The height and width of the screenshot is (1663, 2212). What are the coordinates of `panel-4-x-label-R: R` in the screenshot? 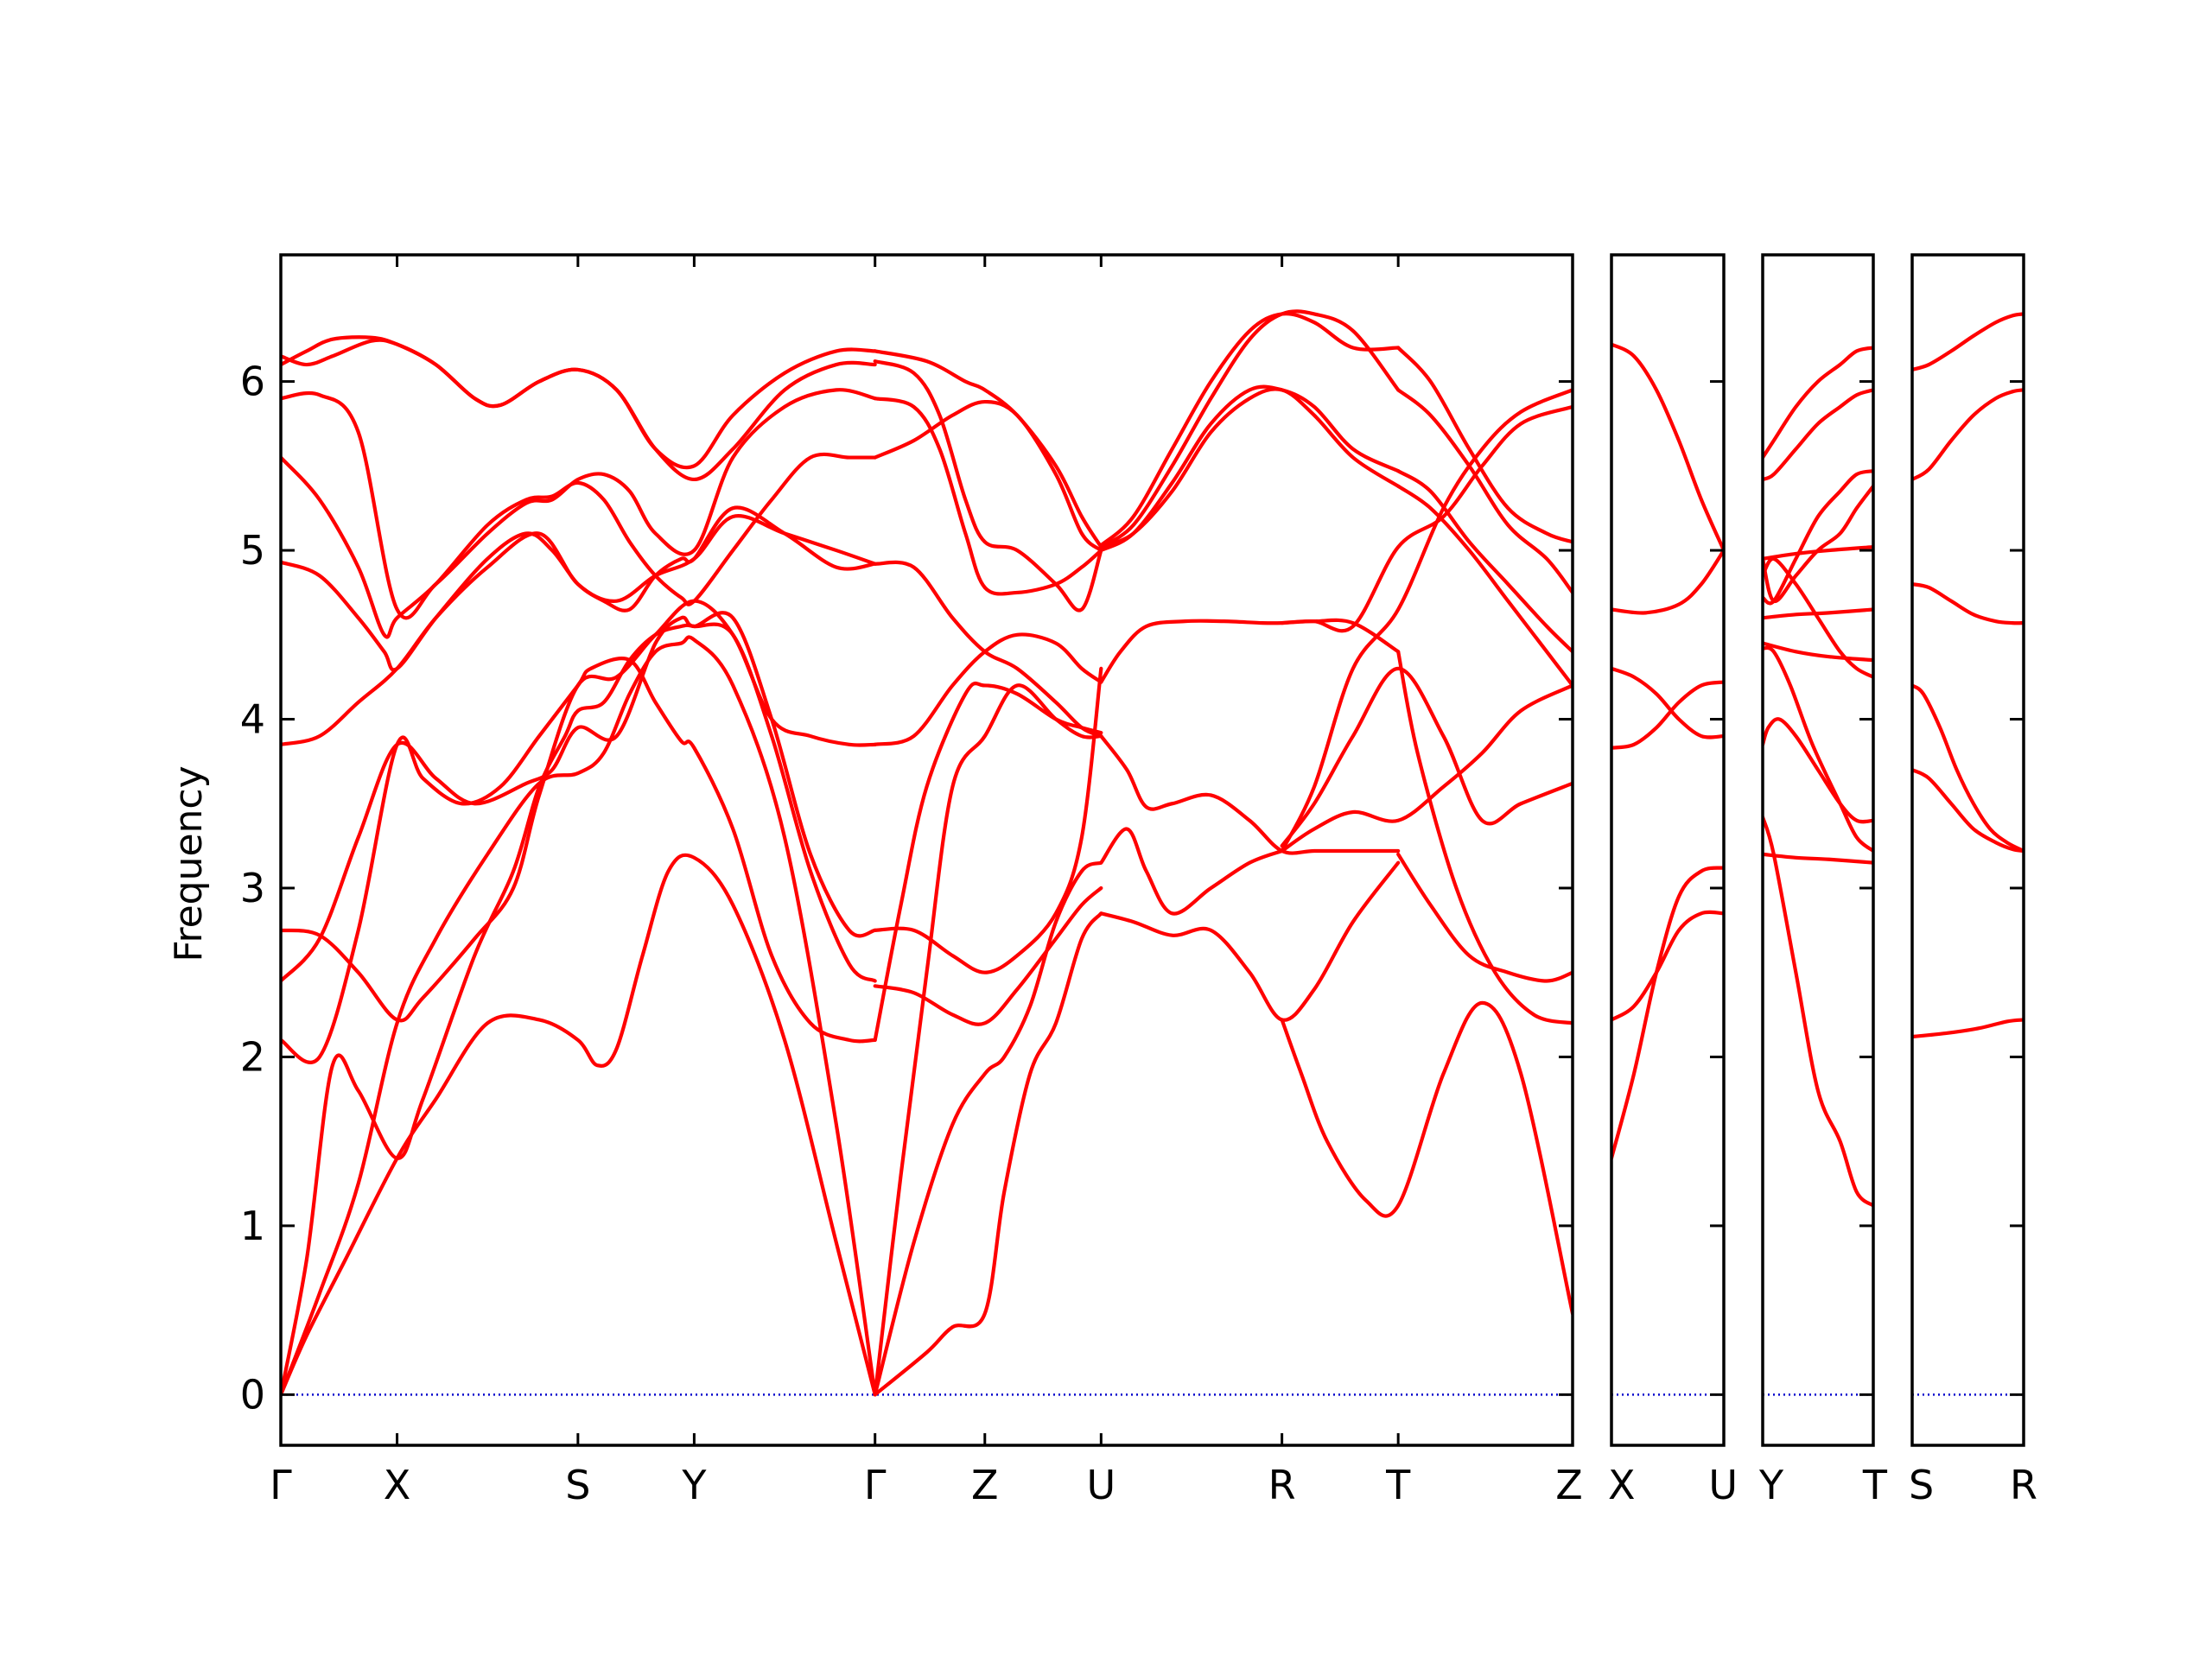 It's located at (2024, 1485).